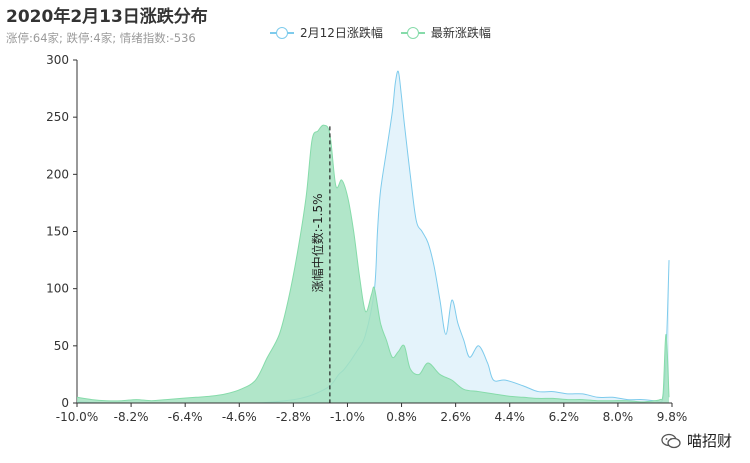  Describe the element at coordinates (185, 417) in the screenshot. I see `x-tick-label: -6.4%` at that location.